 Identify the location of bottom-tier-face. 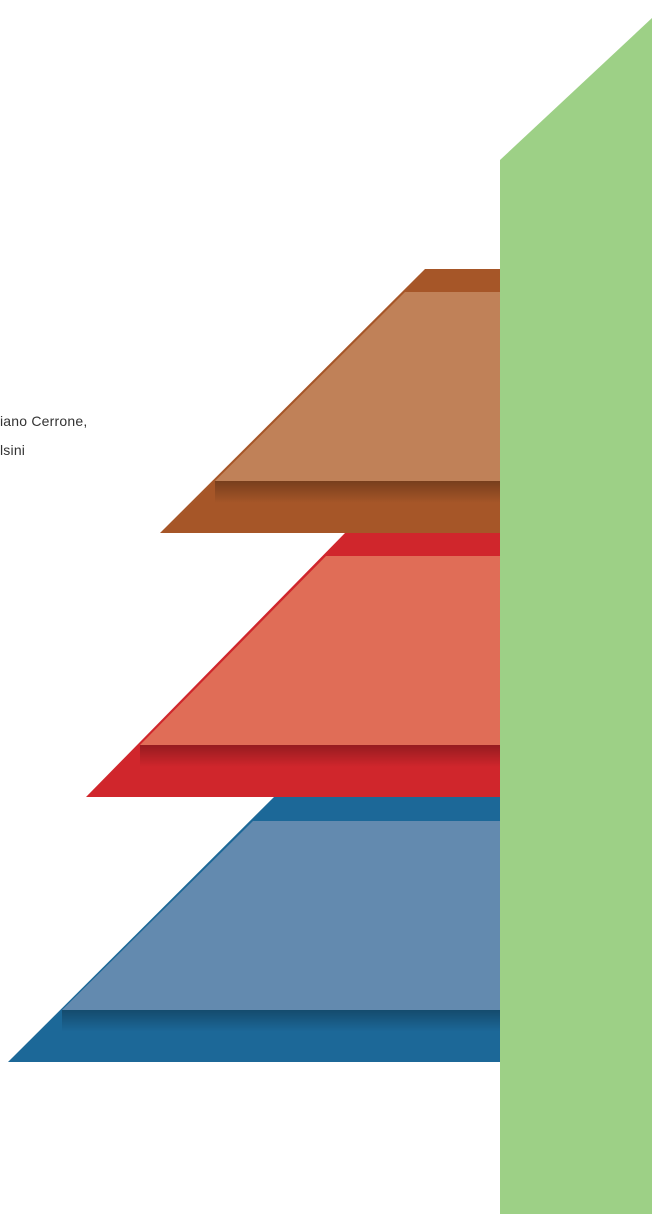
(281, 915).